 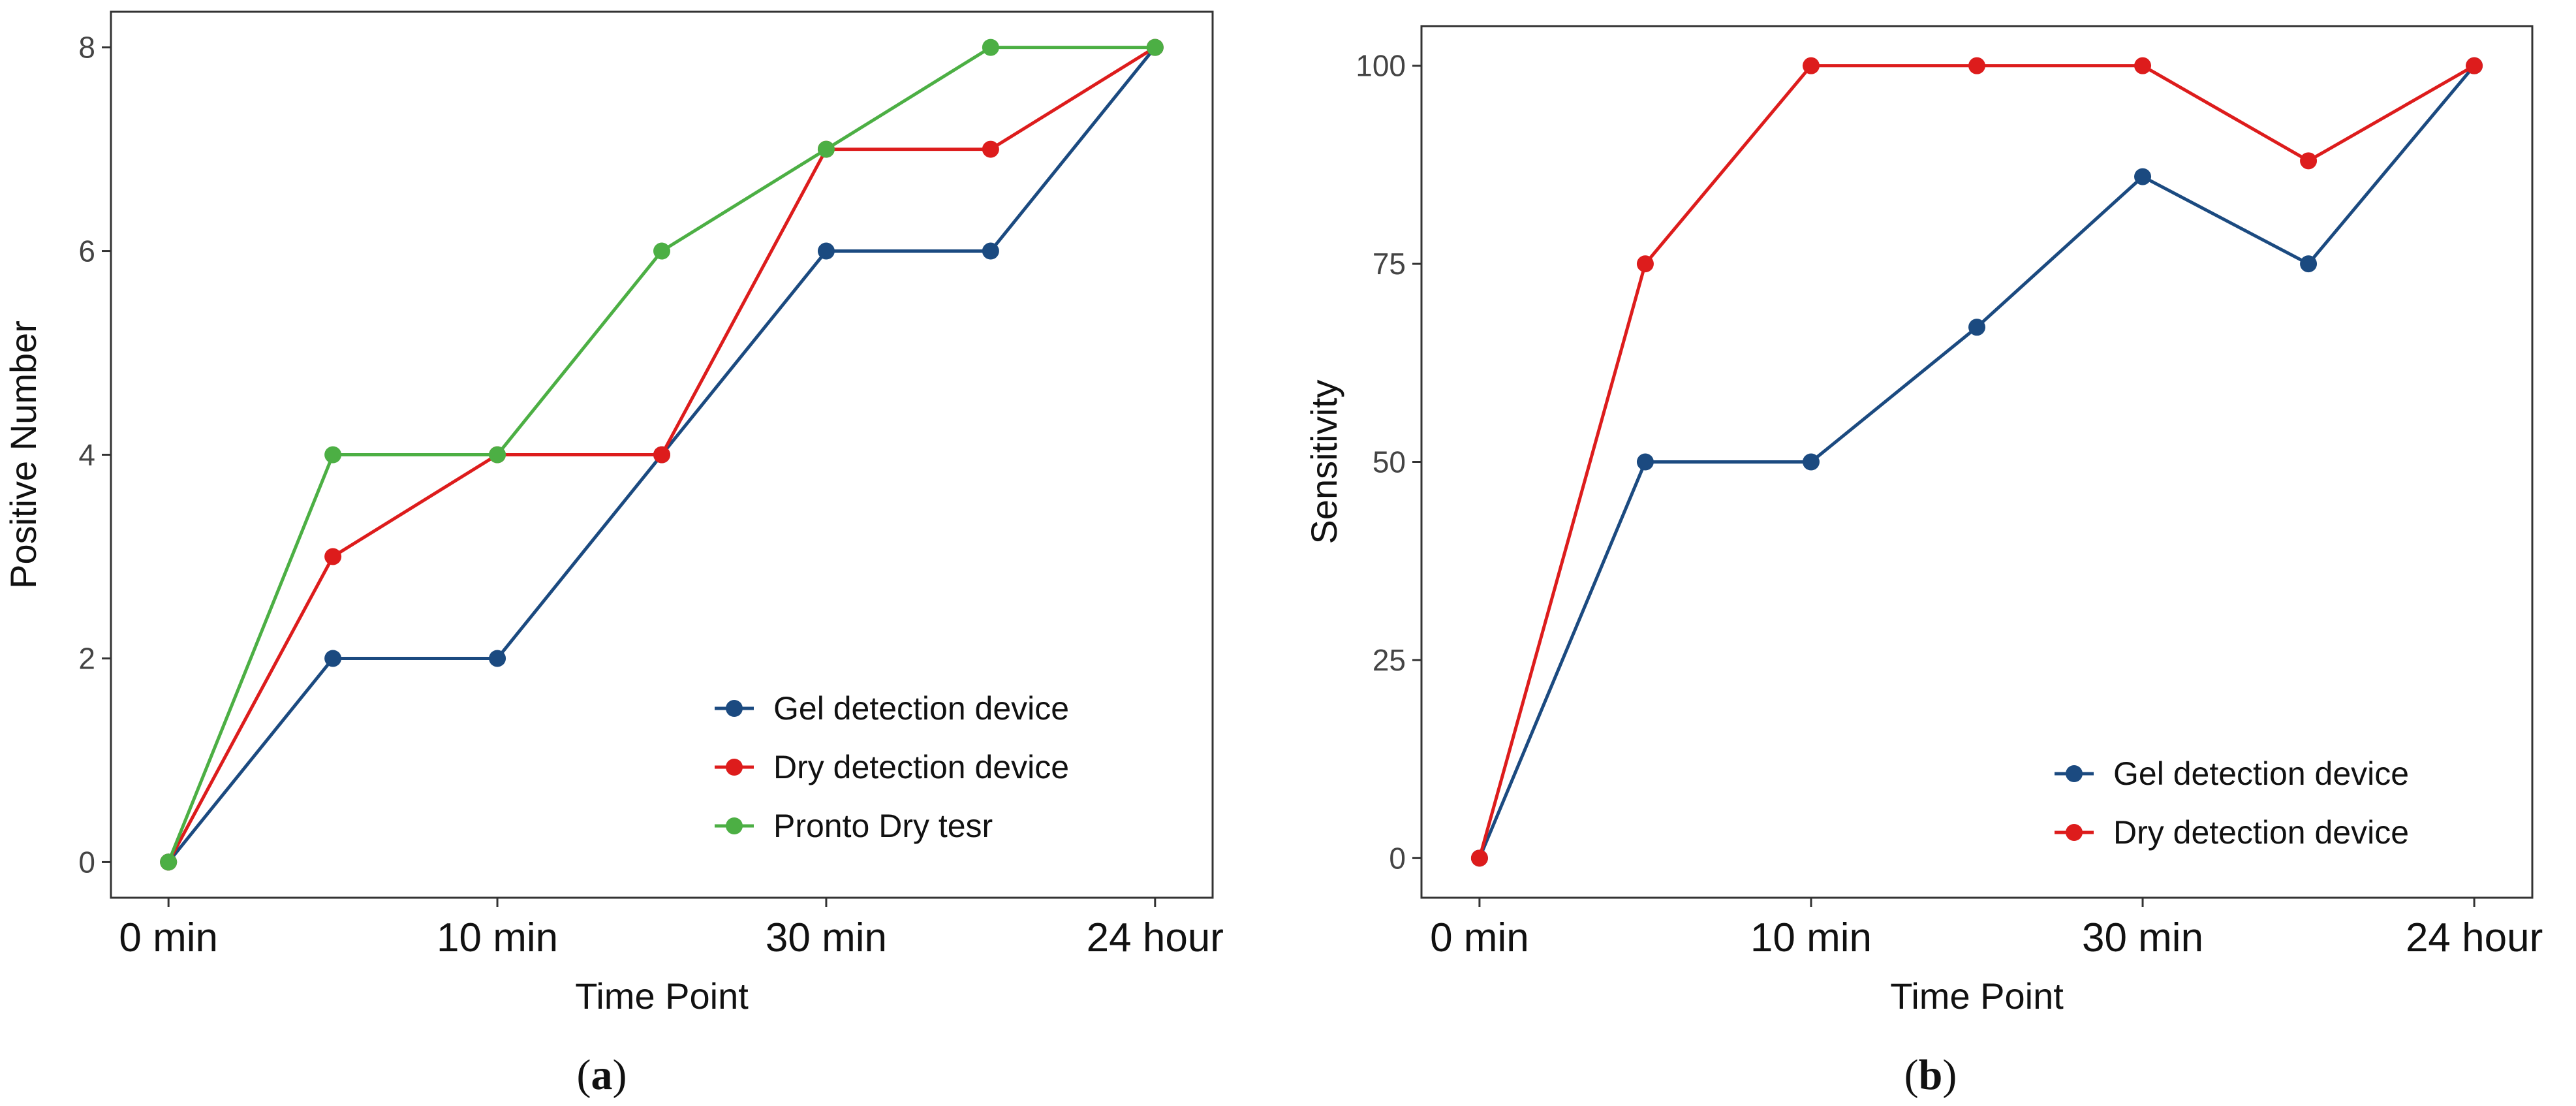 I want to click on y-tick-label: 8, so click(x=86, y=48).